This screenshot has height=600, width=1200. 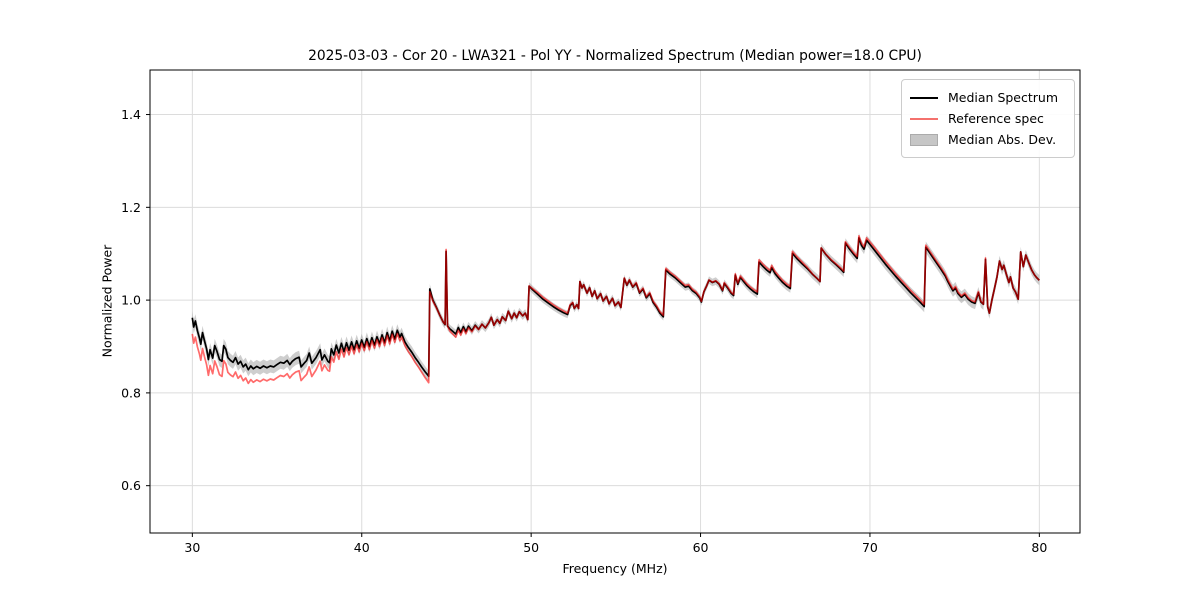 I want to click on legend-label: Median Abs. Dev., so click(x=1002, y=139).